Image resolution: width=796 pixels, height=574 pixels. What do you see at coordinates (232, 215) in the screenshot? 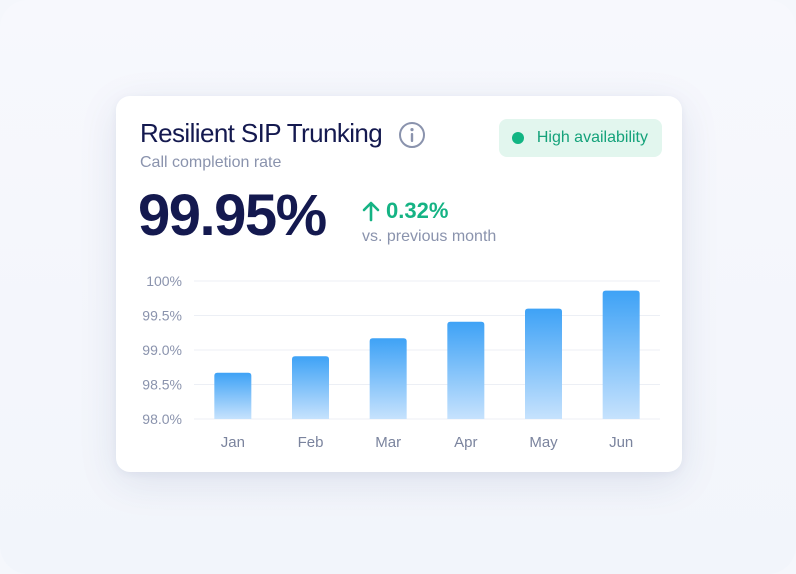
I see `metric-value: 99.95%` at bounding box center [232, 215].